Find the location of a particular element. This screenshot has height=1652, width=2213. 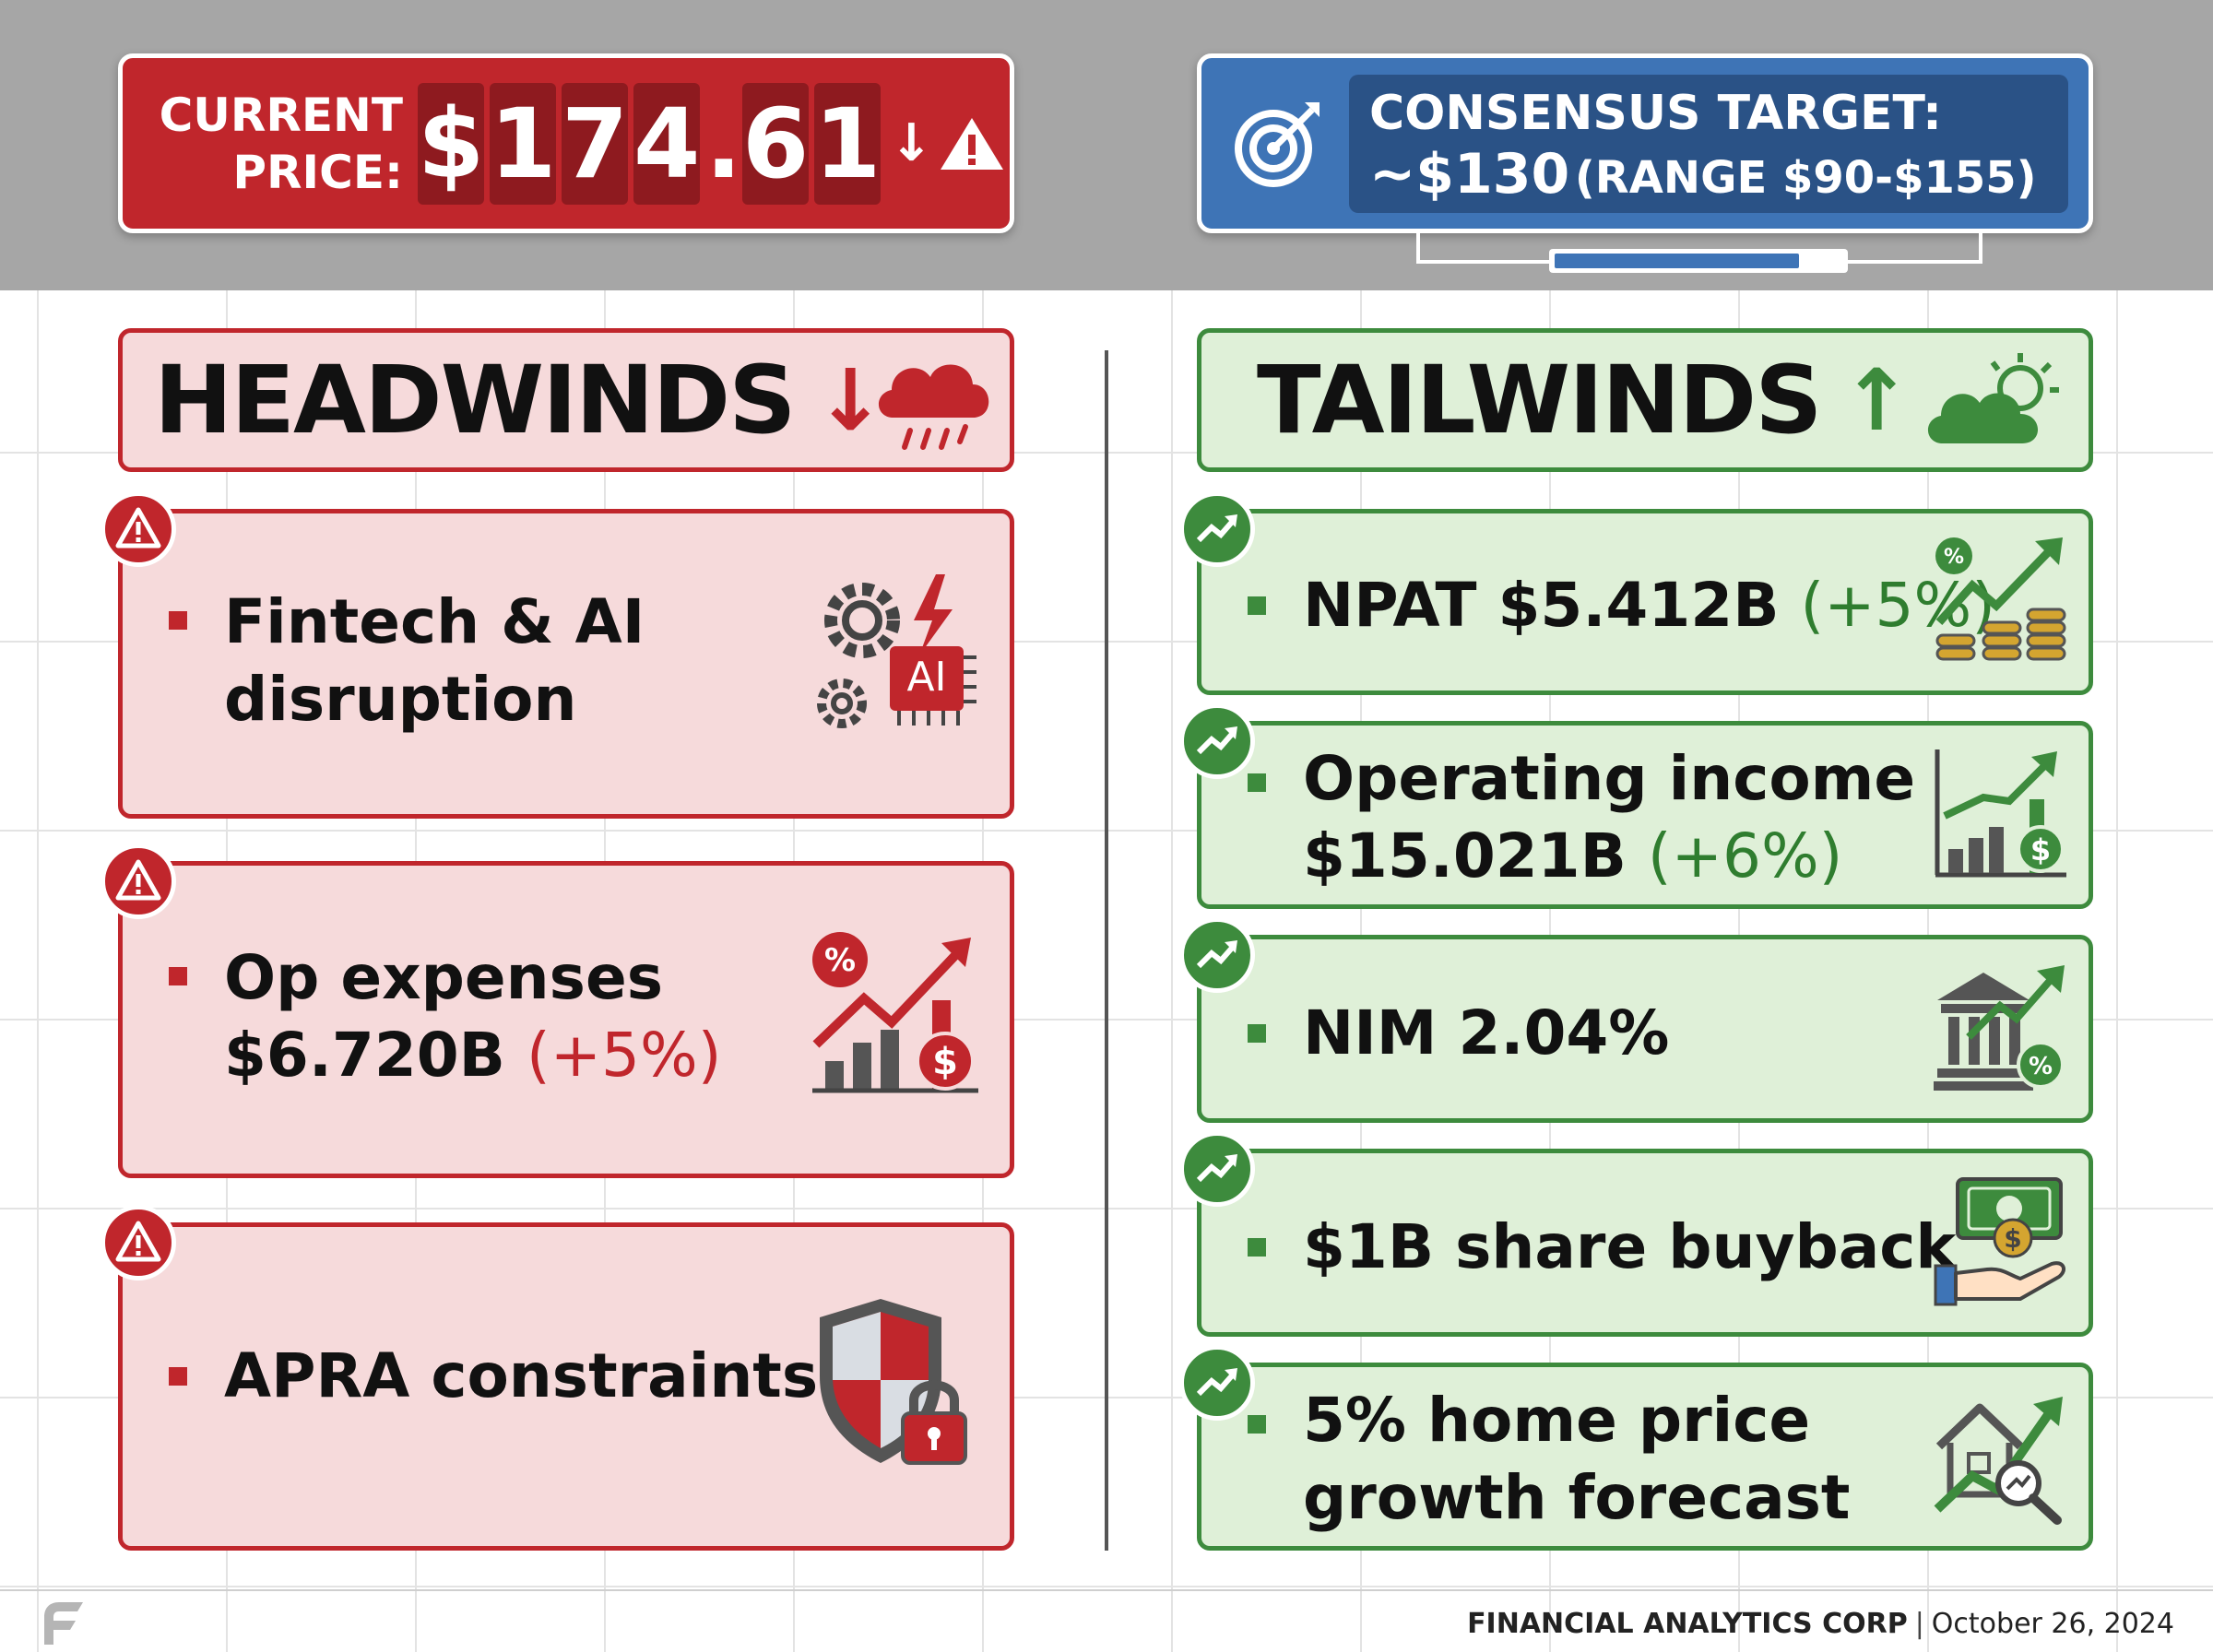

tailwinds-header: TAILWINDS ↑ is located at coordinates (1645, 400).